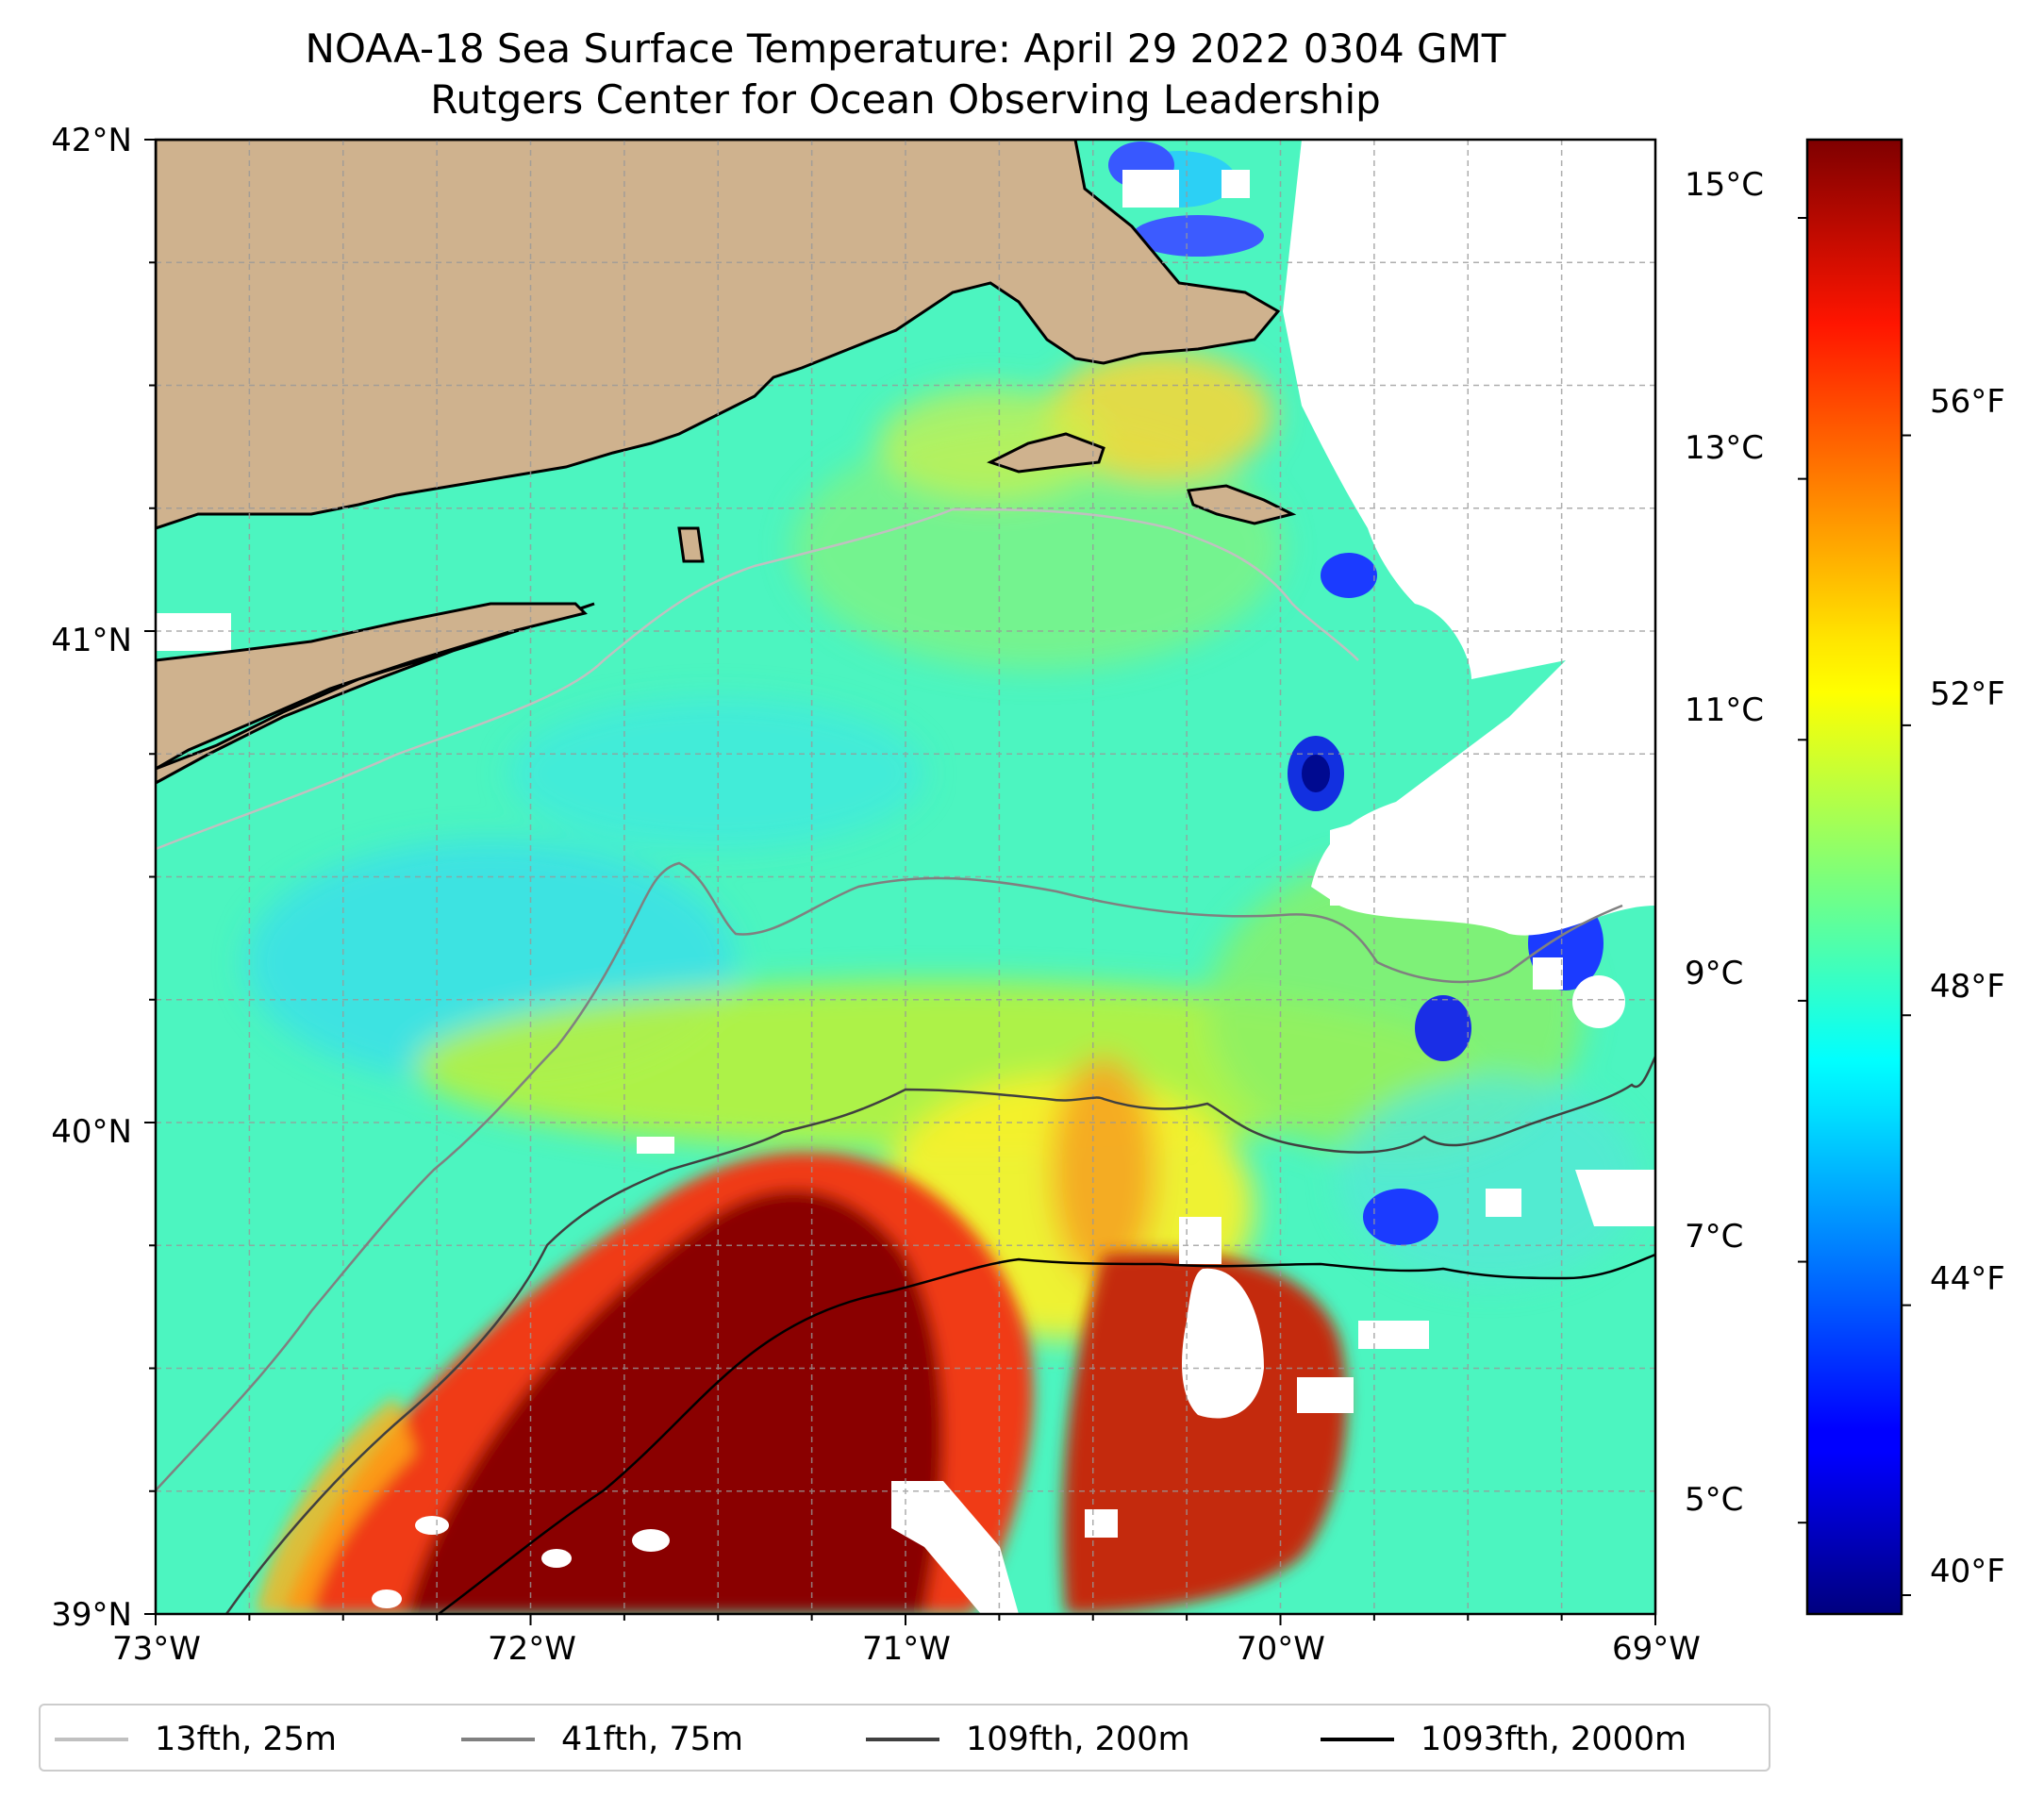 This screenshot has height=1797, width=2044. Describe the element at coordinates (1968, 694) in the screenshot. I see `colorbar-fahrenheit-label: 52°F` at that location.